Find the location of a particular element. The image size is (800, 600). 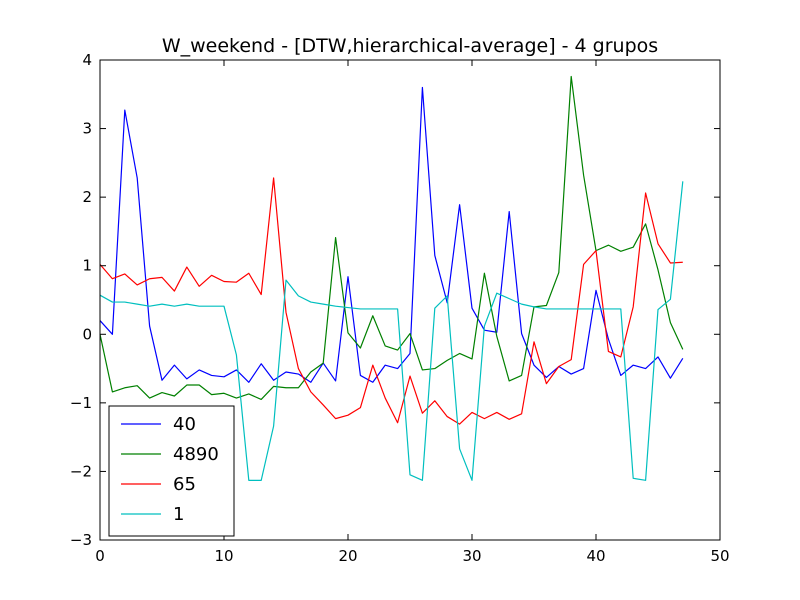

legend-box is located at coordinates (171, 471).